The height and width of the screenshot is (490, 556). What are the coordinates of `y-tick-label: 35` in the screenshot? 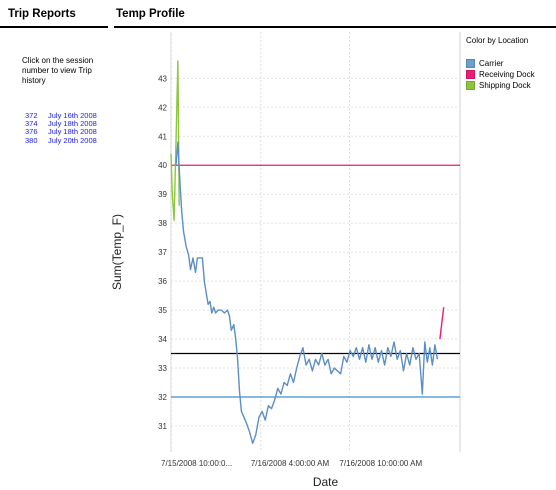 It's located at (162, 310).